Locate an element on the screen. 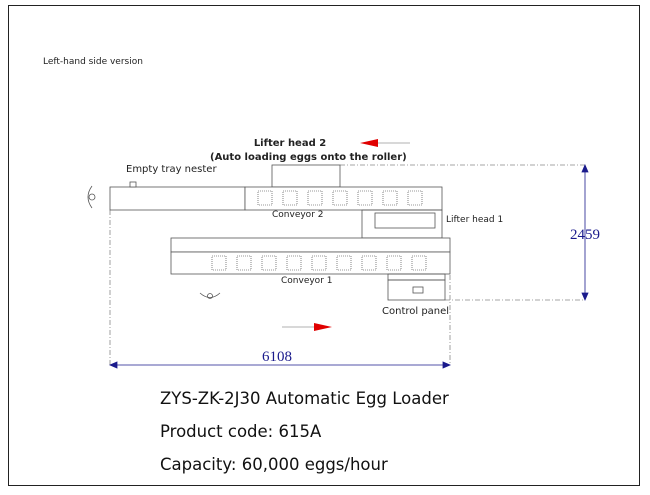 Image resolution: width=650 pixels, height=495 pixels. conveyor-1-label: Conveyor 1 is located at coordinates (307, 281).